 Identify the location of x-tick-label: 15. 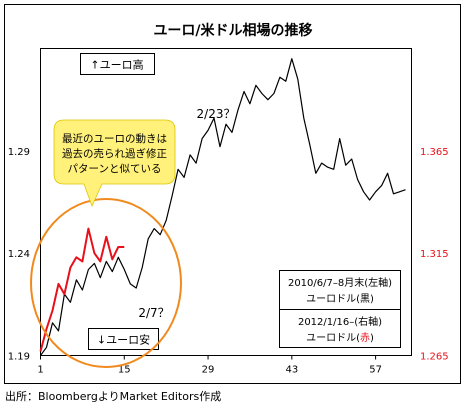
(124, 370).